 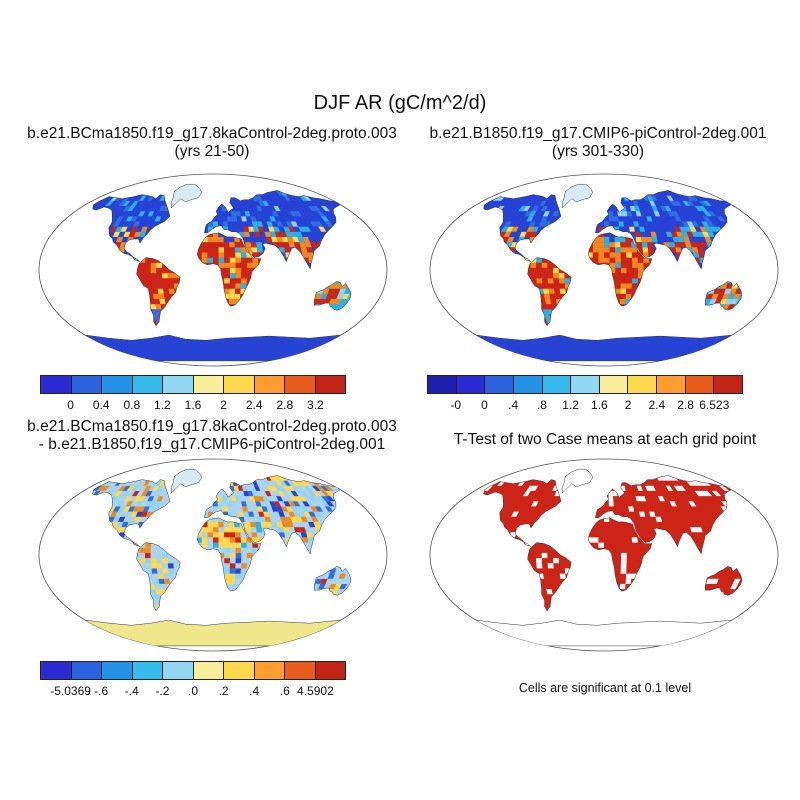 I want to click on colorbar-labels: -5.0369 -.6 -.4 -.2 .0 .2 .4 .6 4.5902, so click(x=193, y=689).